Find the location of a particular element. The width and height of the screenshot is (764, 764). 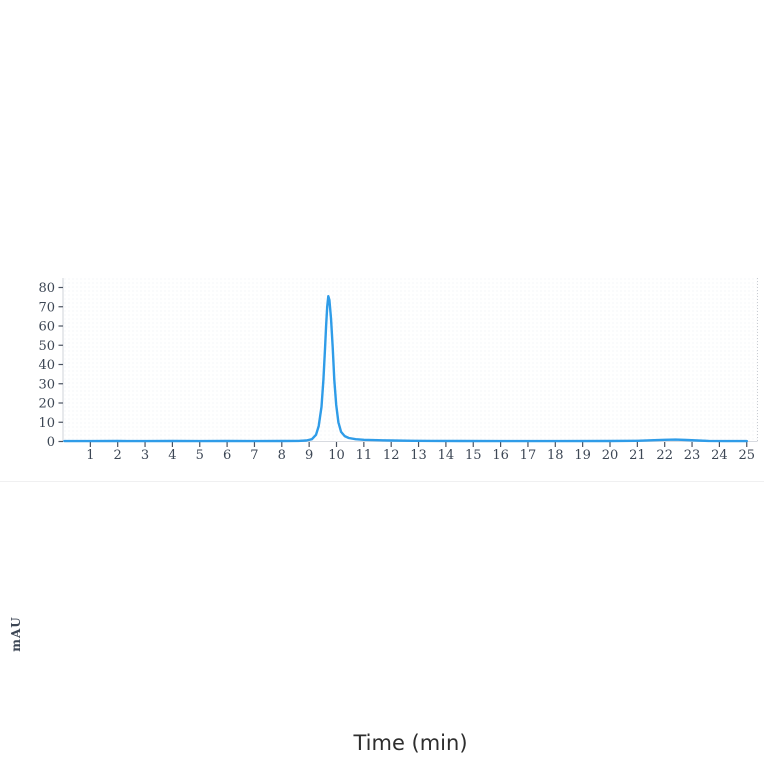

x-tick-label: 7 is located at coordinates (254, 455).